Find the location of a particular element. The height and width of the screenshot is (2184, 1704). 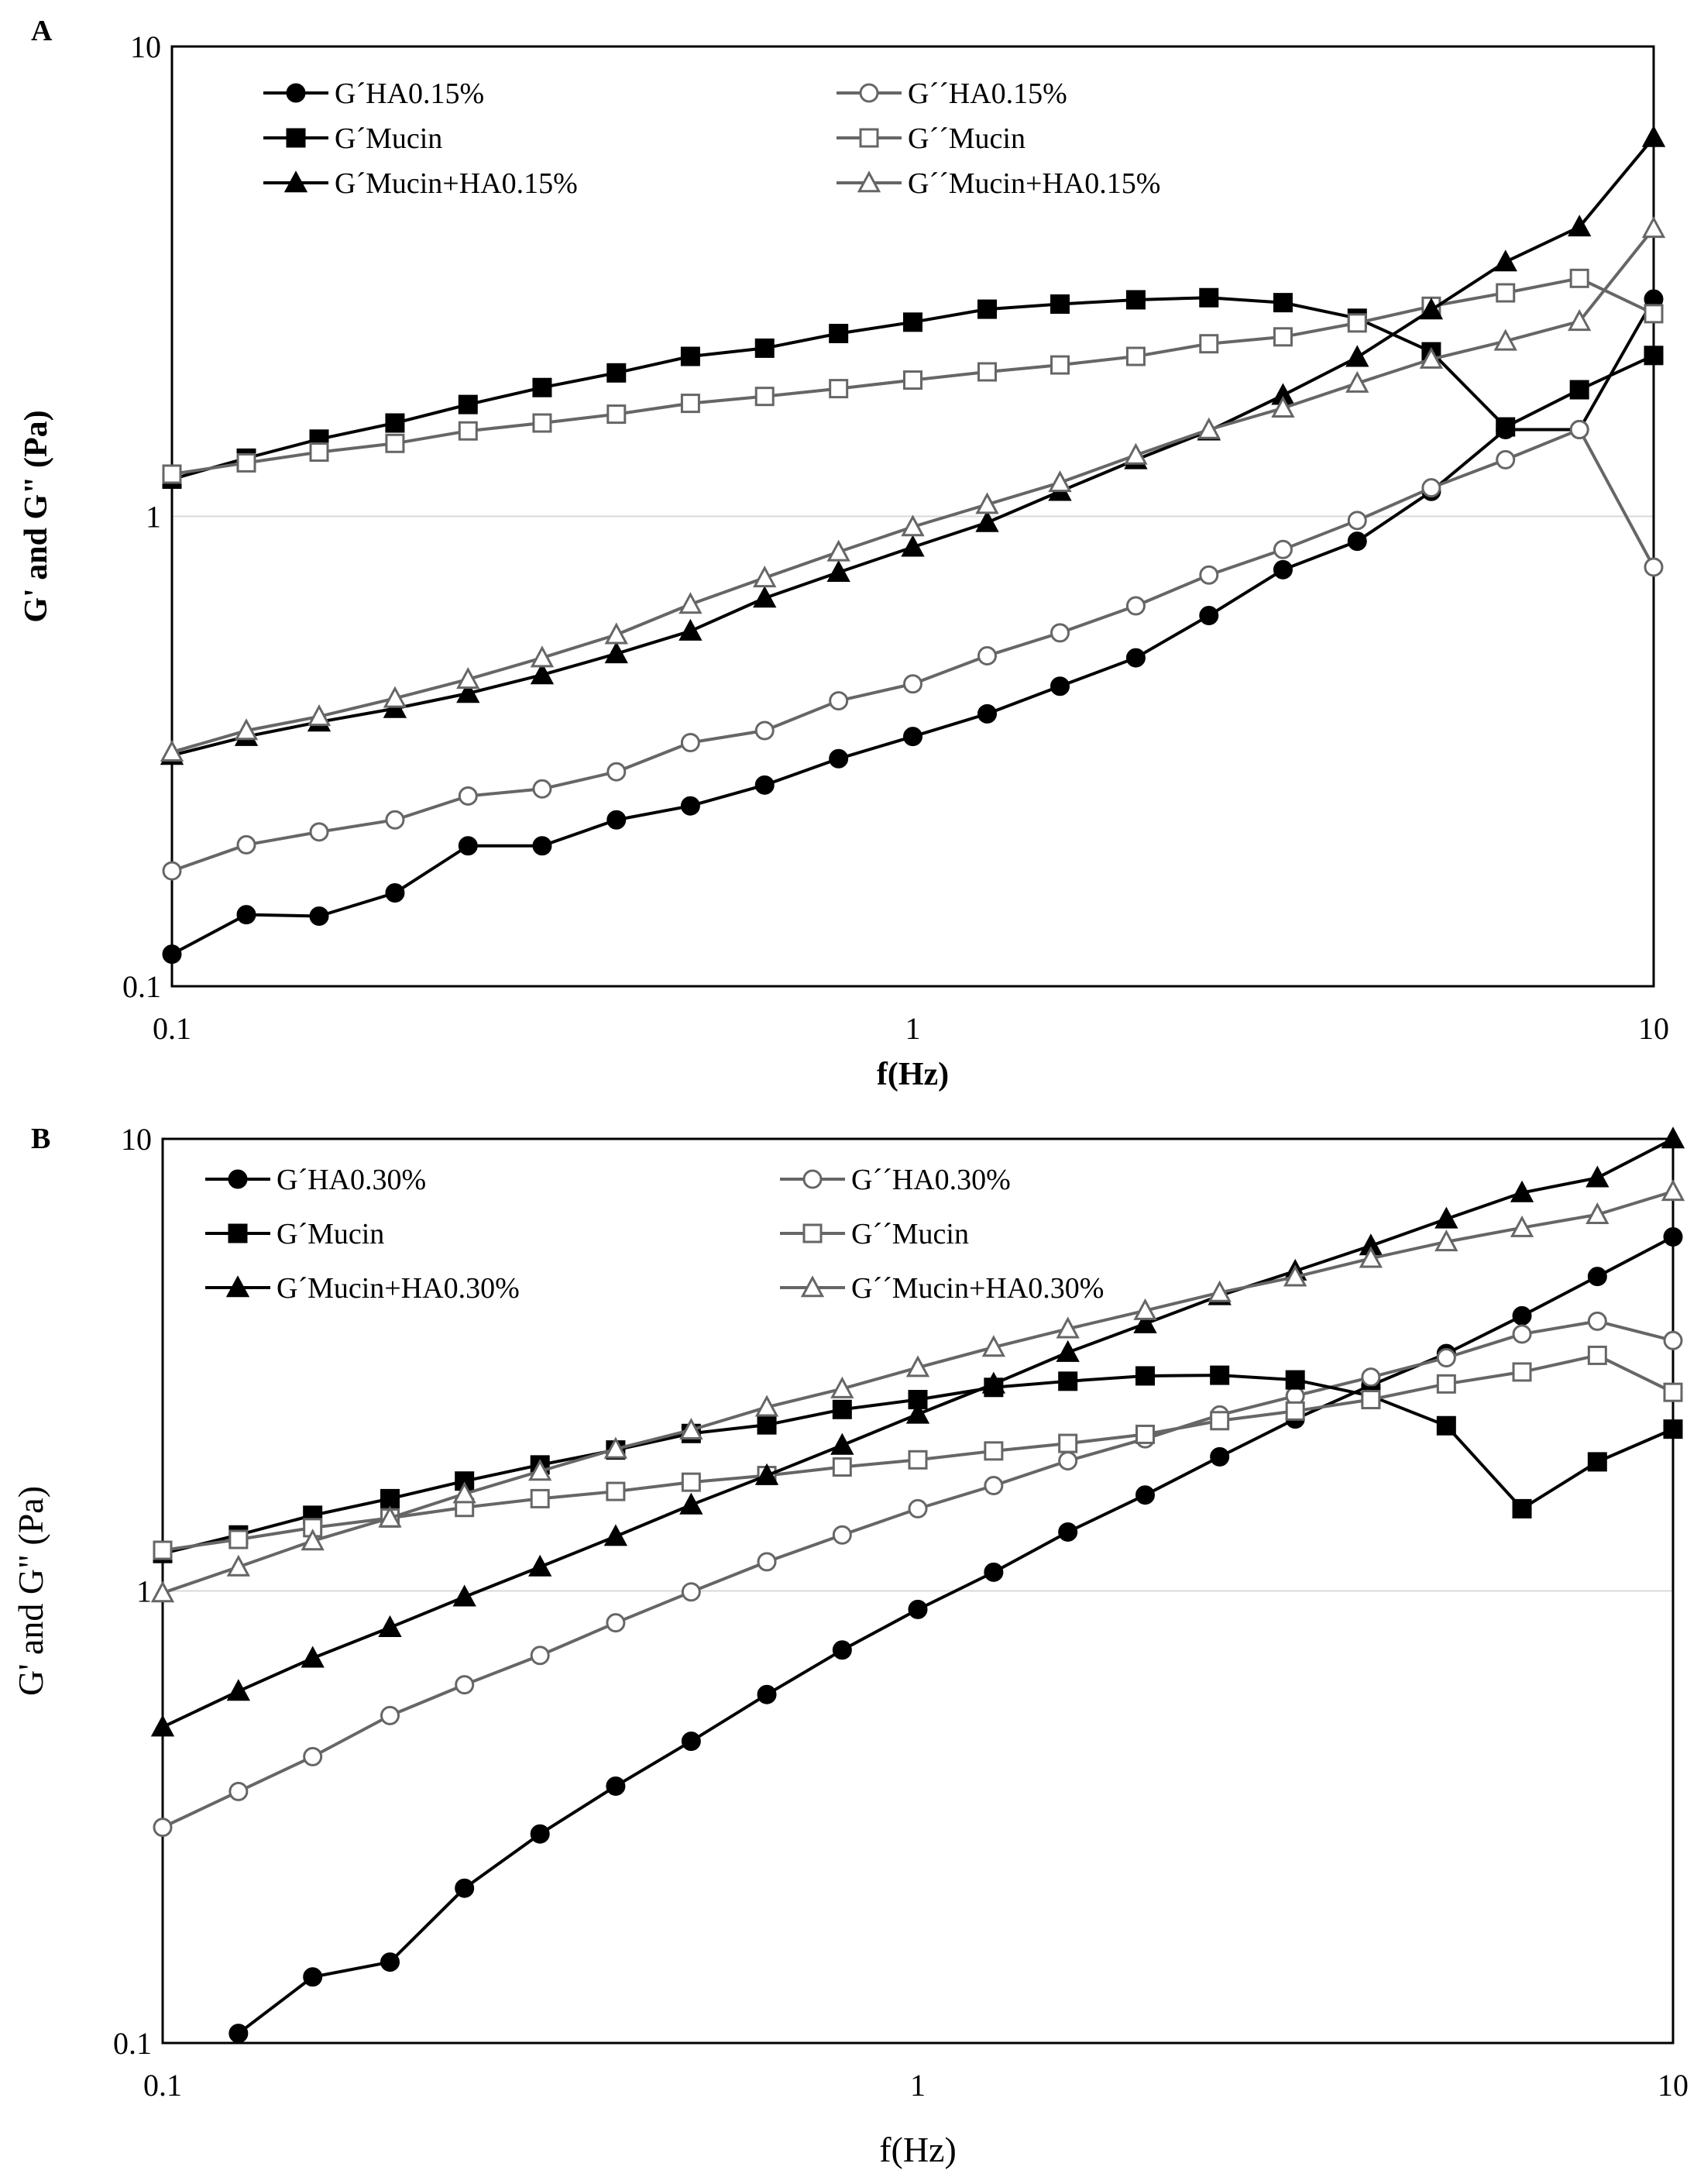

y-tick-label: 10 is located at coordinates (136, 1139).